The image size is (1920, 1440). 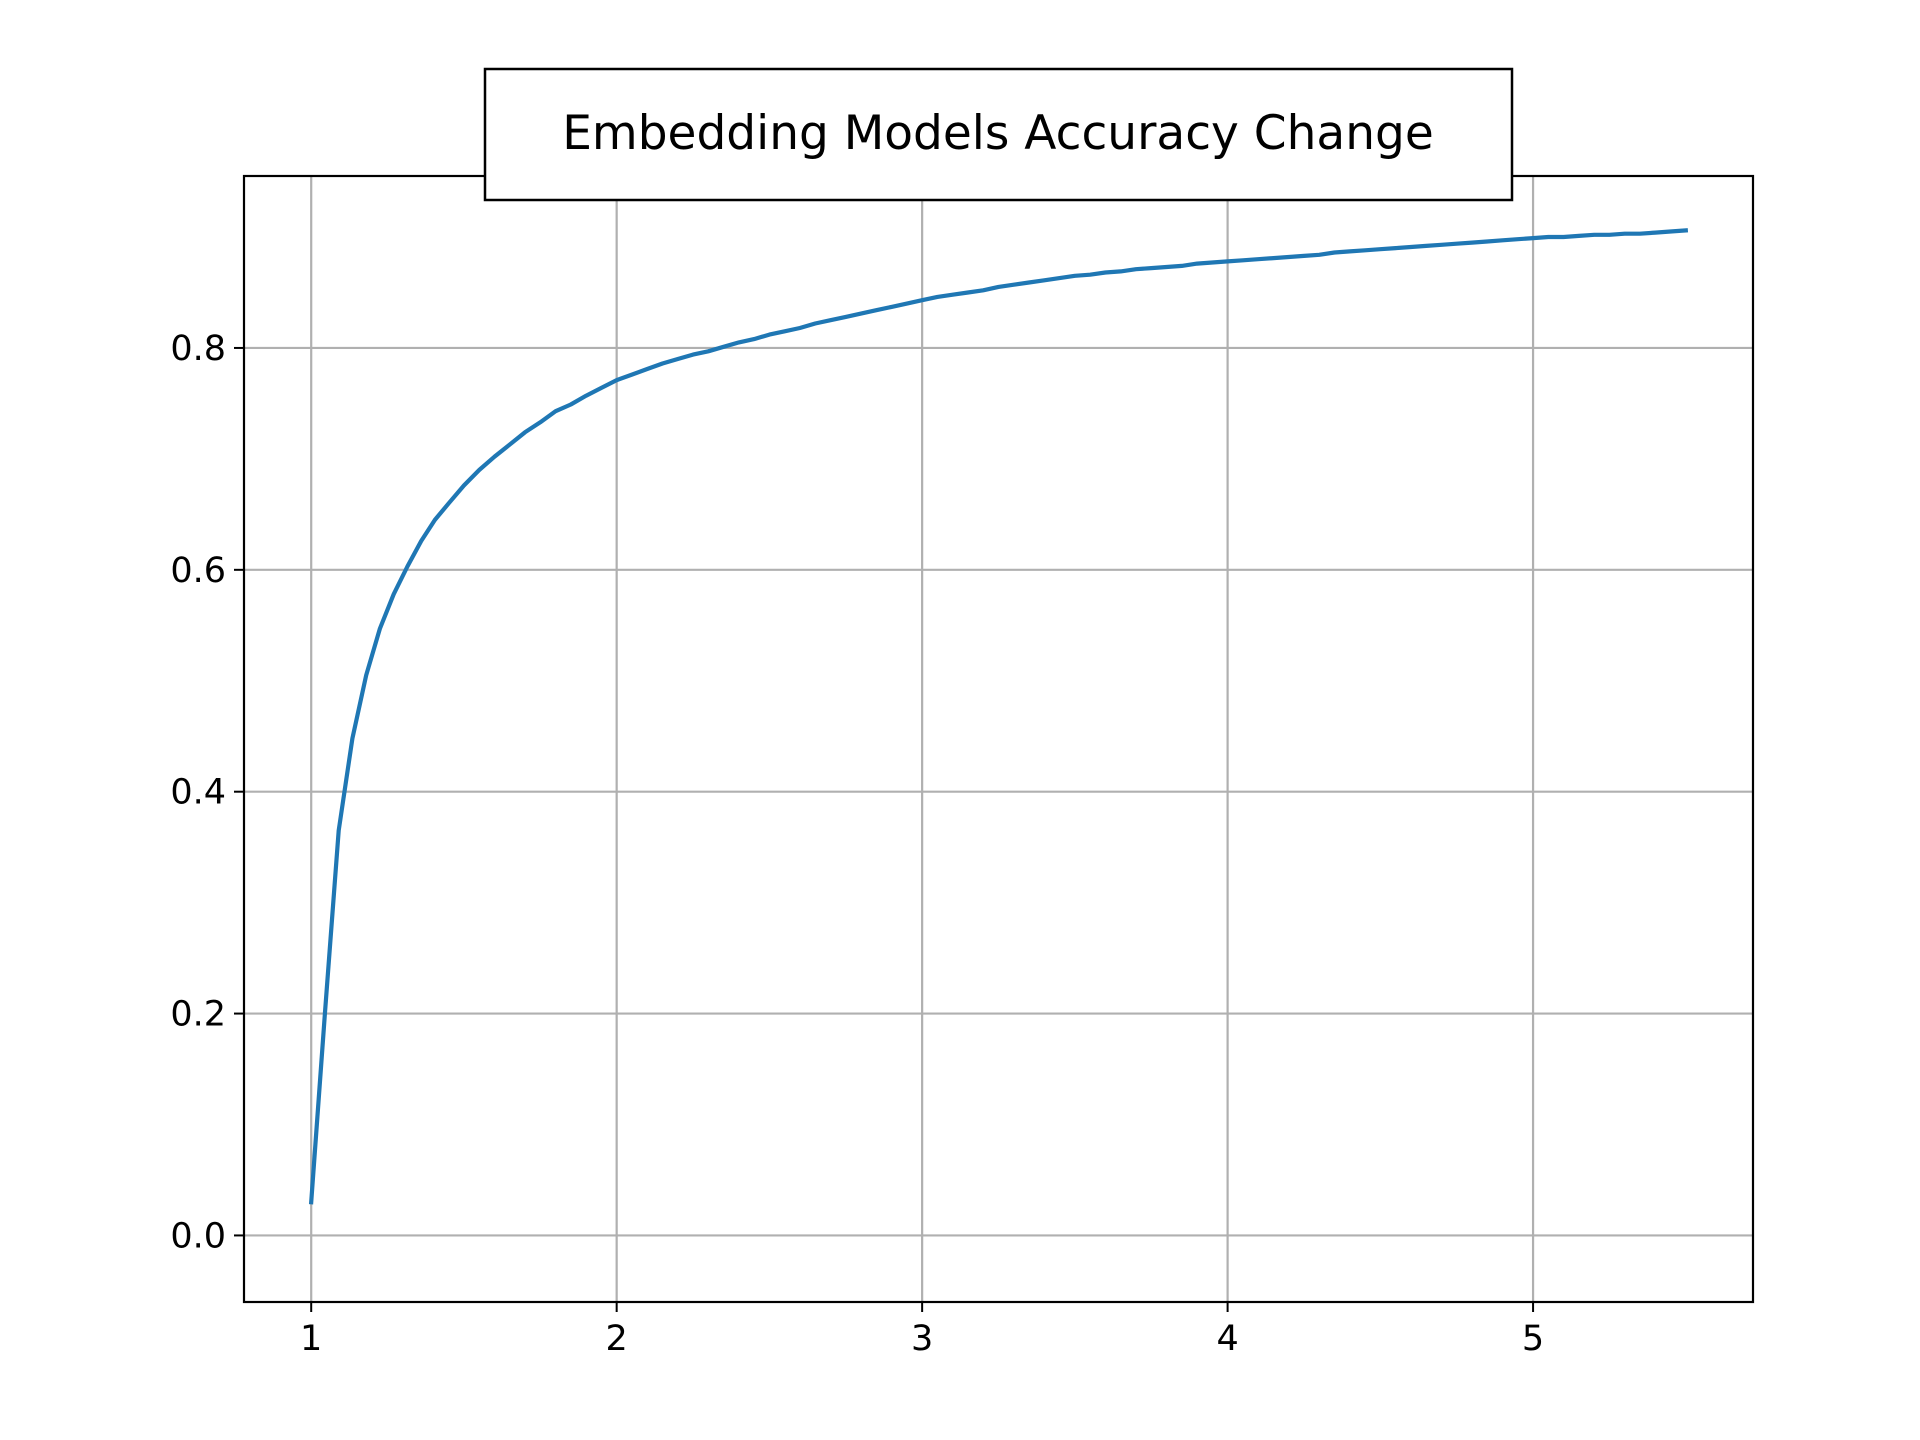 What do you see at coordinates (1533, 1339) in the screenshot?
I see `x-tick-label: 5` at bounding box center [1533, 1339].